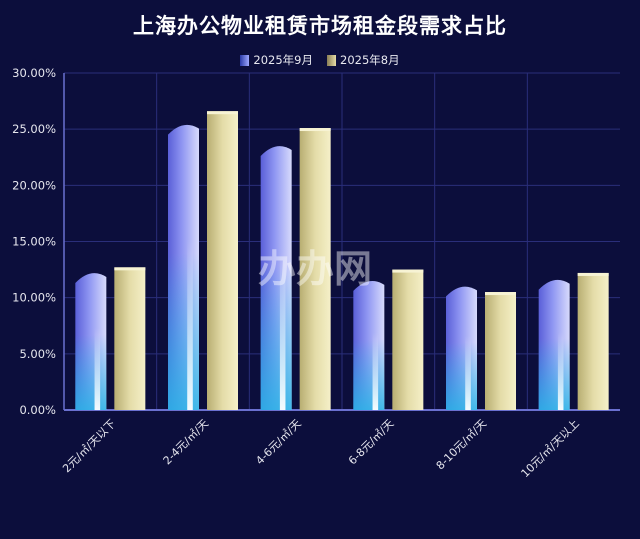  I want to click on watermark-logo: 办办网, so click(314, 269).